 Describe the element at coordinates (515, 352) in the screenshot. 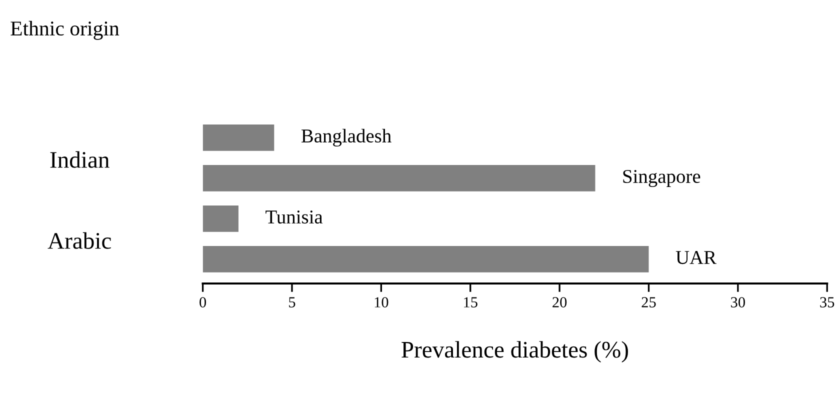

I see `x-axis-title: Prevalence diabetes (%)` at that location.